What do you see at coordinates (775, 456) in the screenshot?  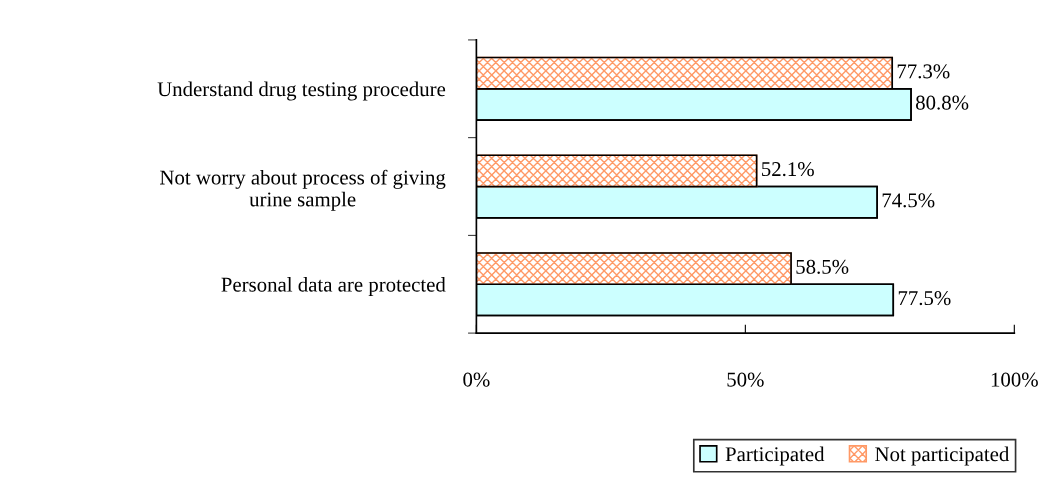 I see `legend-label: Participated` at bounding box center [775, 456].